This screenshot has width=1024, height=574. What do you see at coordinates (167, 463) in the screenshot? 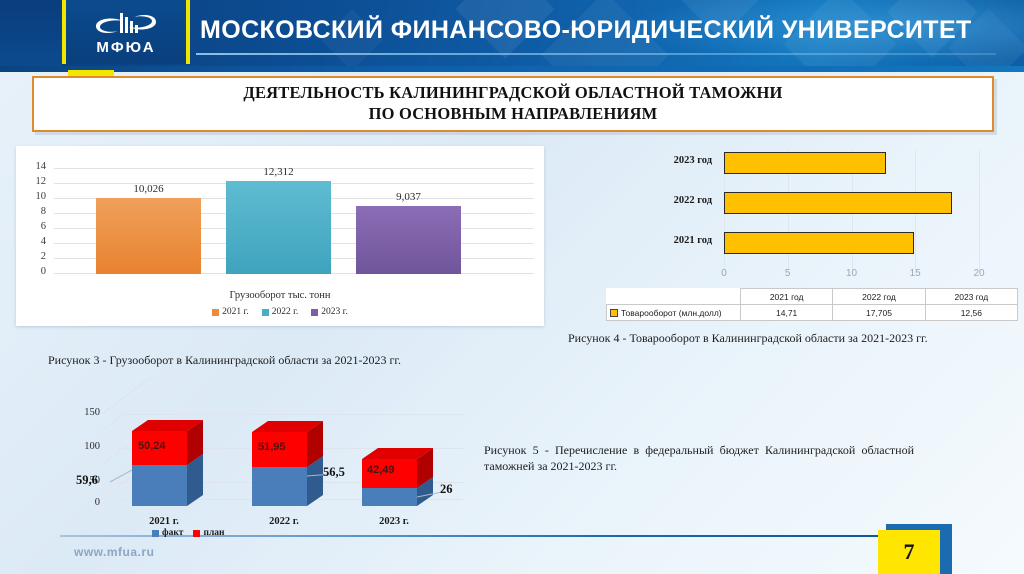
I see `column-2021` at bounding box center [167, 463].